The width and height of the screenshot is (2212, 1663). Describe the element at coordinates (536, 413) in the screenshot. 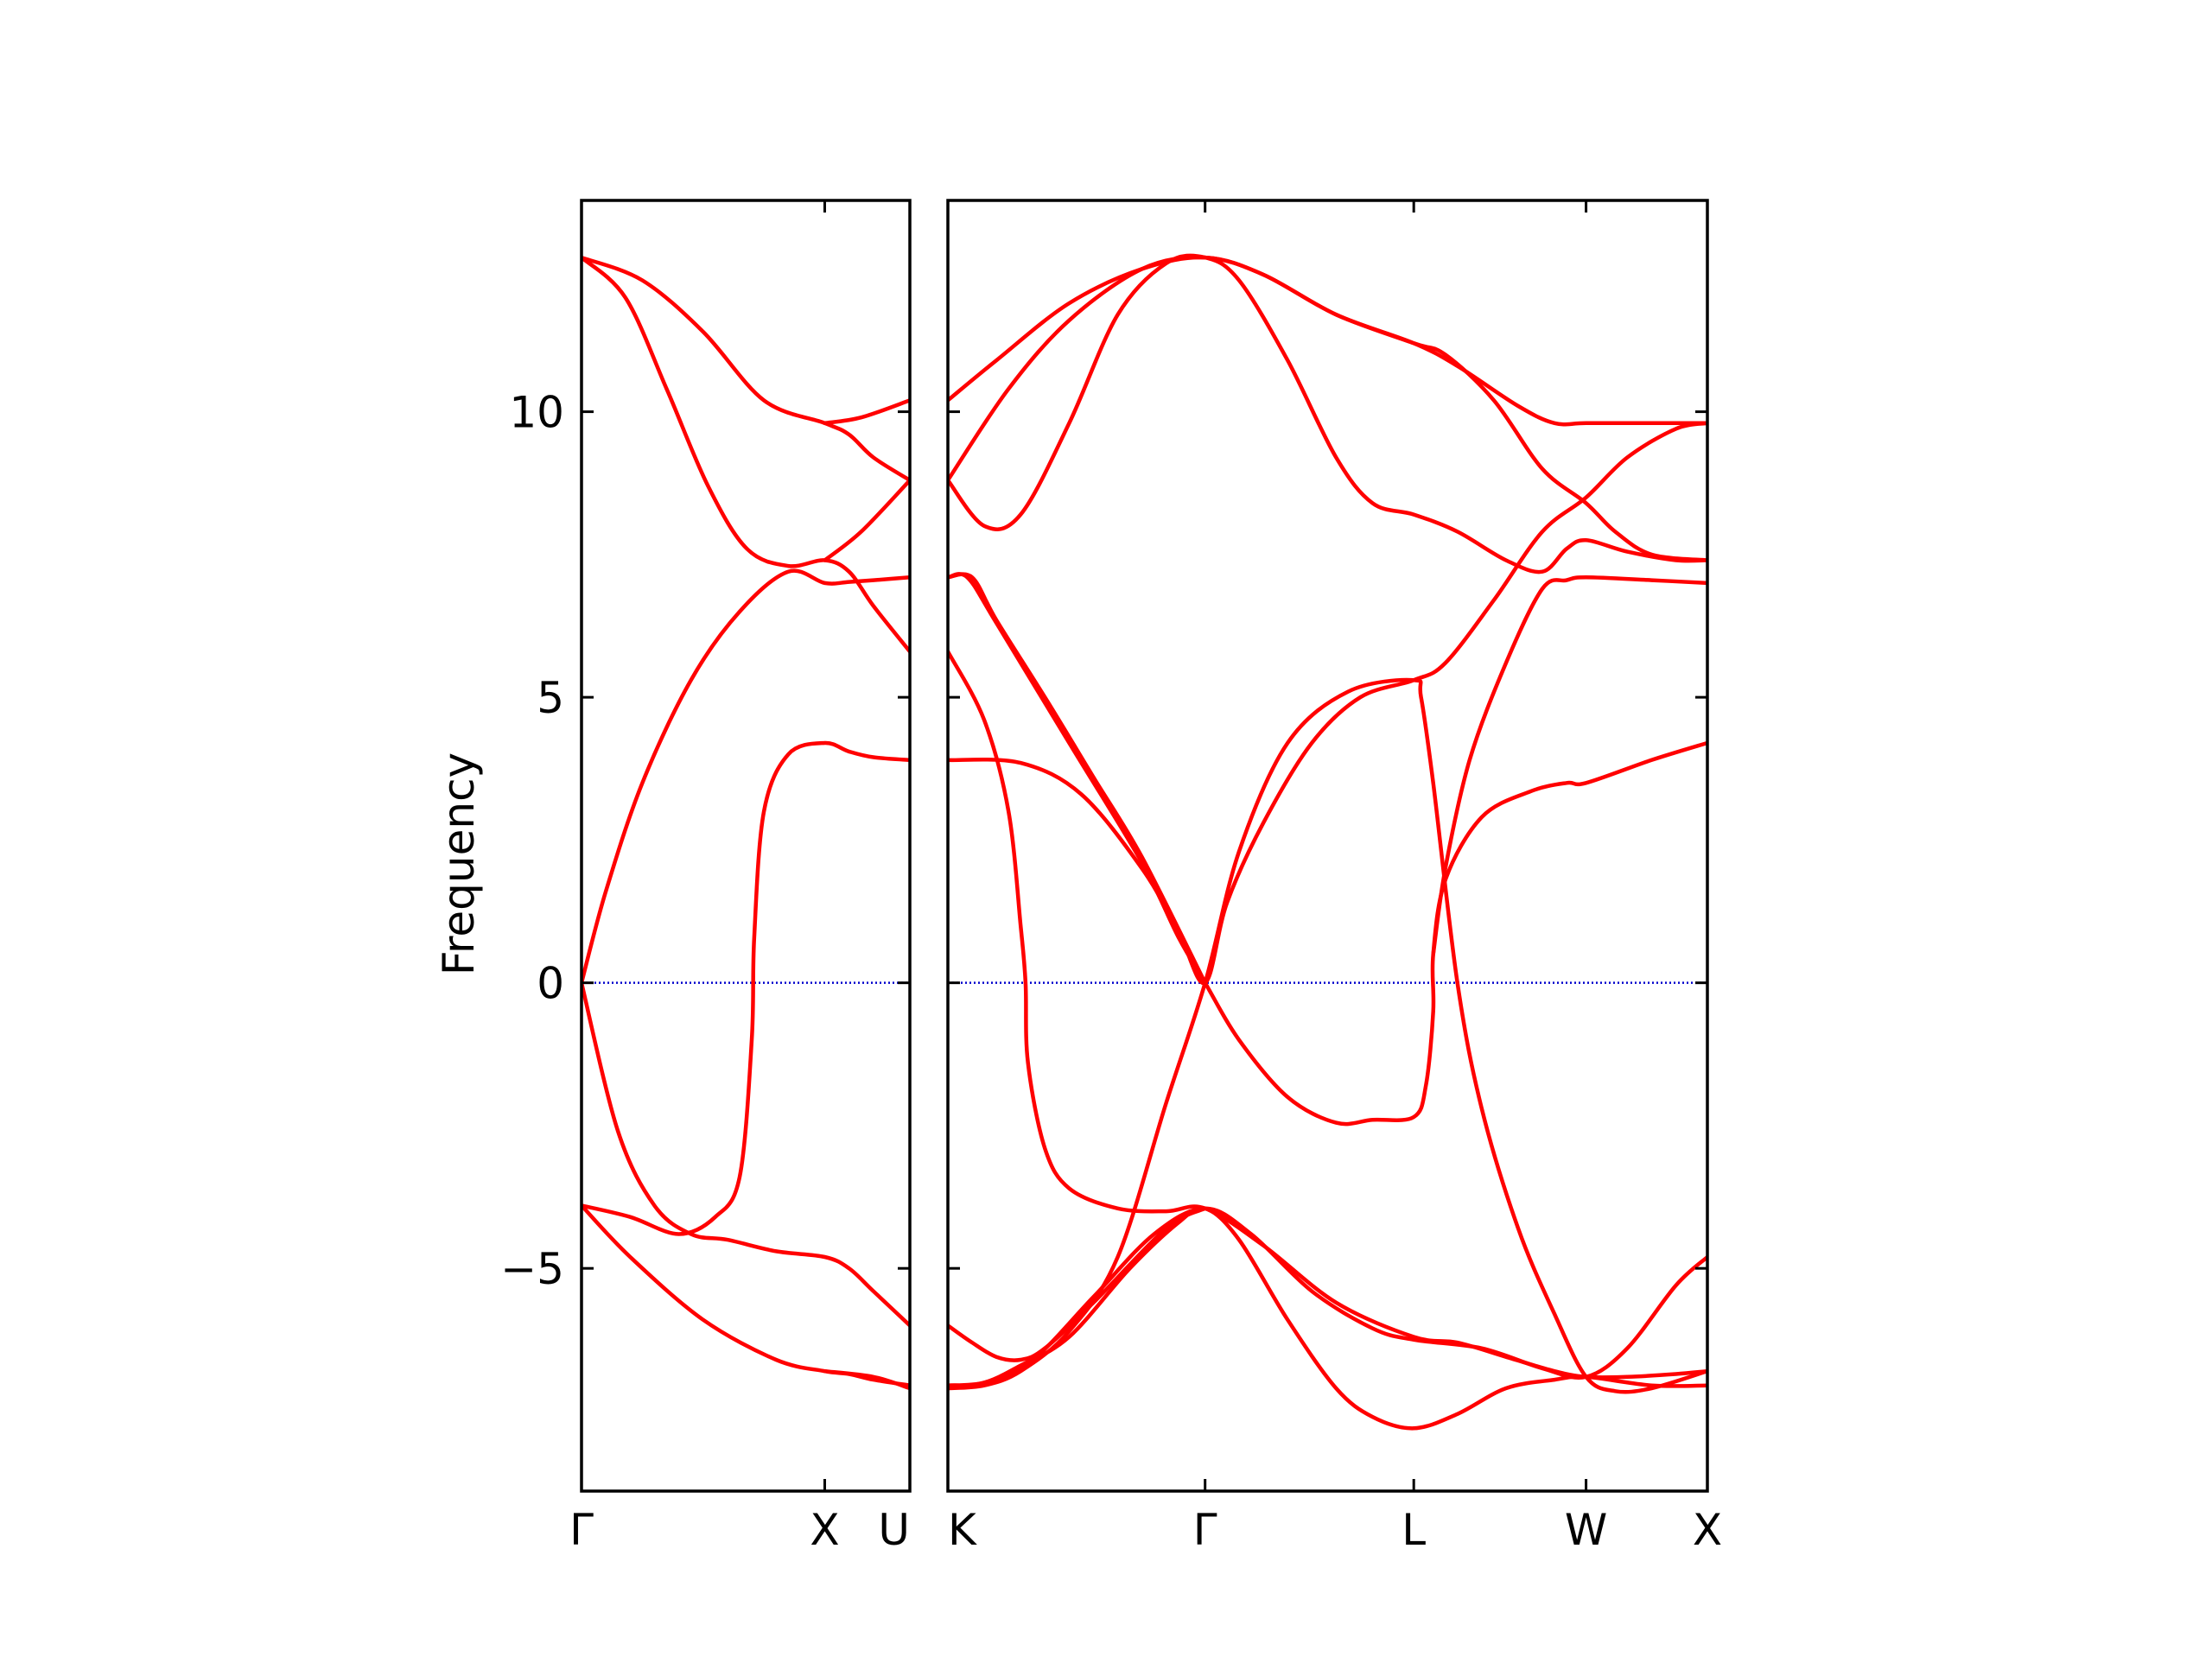

I see `y-tick-label: 10` at that location.